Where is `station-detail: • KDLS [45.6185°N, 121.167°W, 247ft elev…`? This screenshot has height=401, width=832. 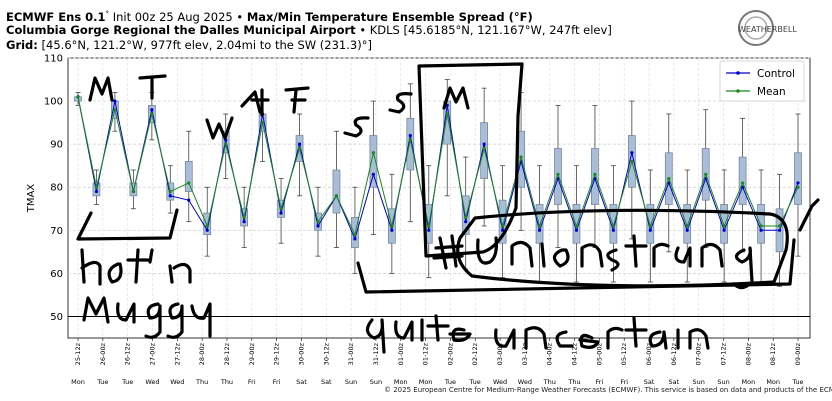 station-detail: • KDLS [45.6185°N, 121.167°W, 247ft elev… is located at coordinates (485, 30).